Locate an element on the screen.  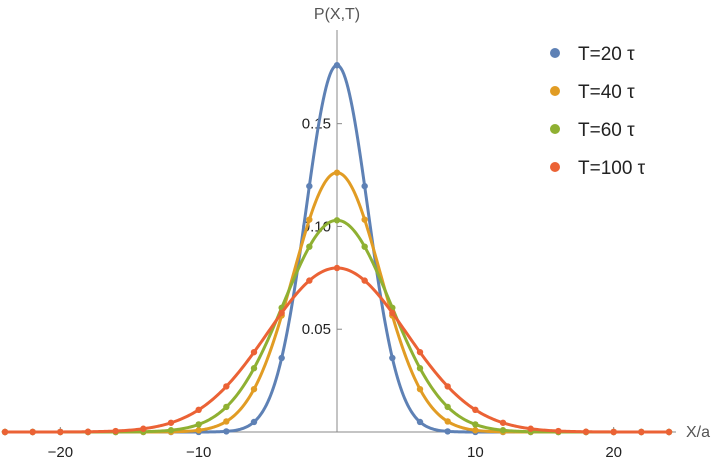
y-tick-label: 0.15 is located at coordinates (316, 124).